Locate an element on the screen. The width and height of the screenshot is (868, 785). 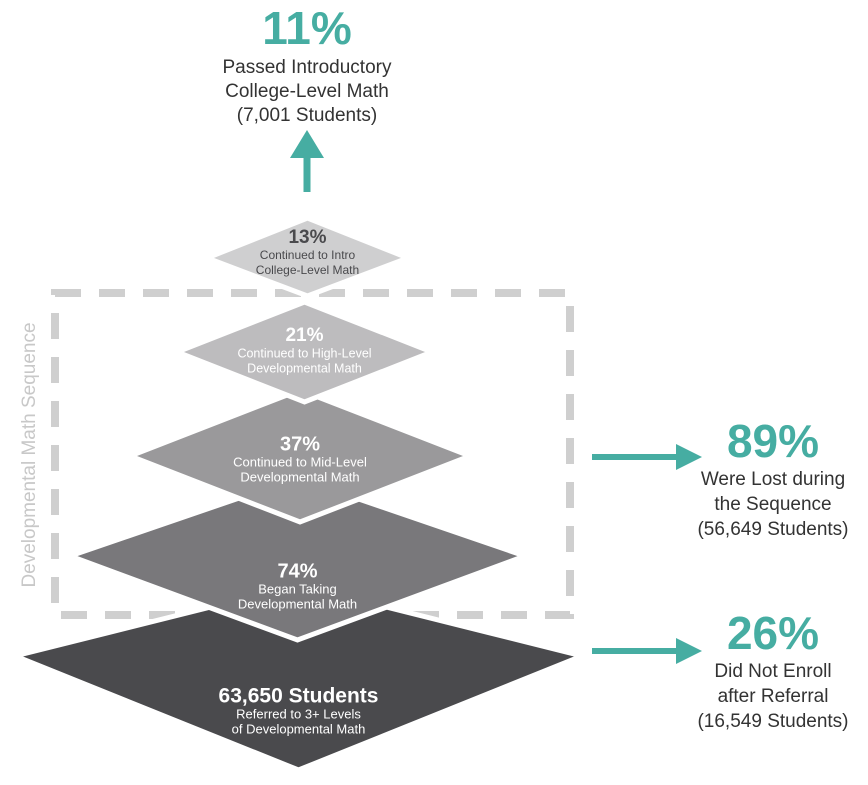
callout-label: Were Lost during is located at coordinates (773, 479).